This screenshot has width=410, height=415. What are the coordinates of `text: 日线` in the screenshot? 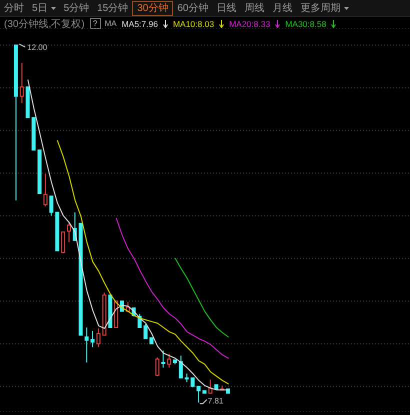 It's located at (227, 9).